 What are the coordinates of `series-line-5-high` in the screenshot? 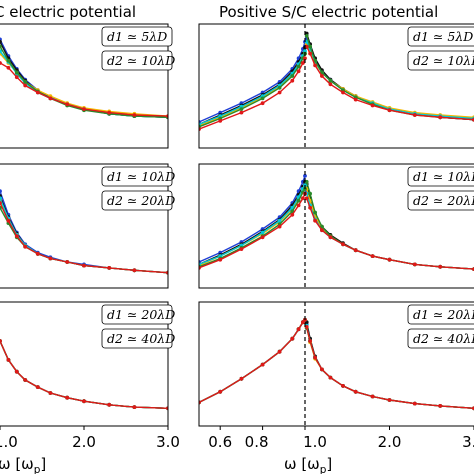 It's located at (390, 234).